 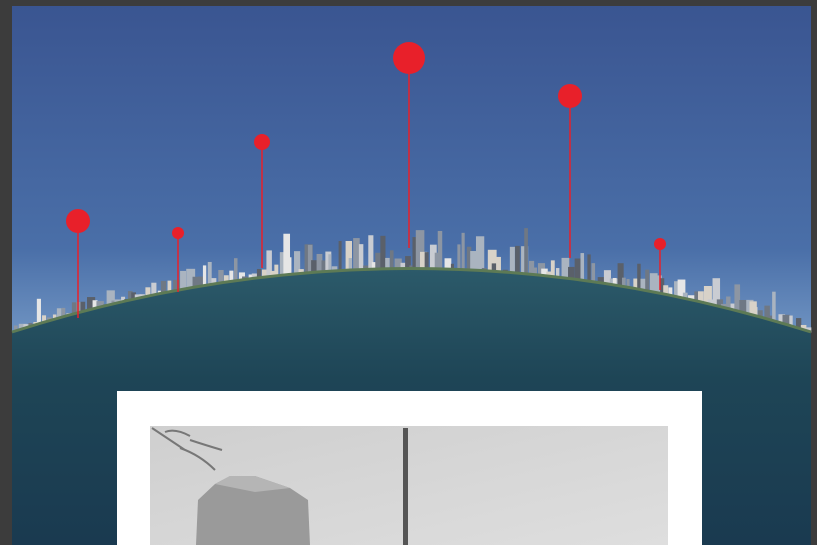 What do you see at coordinates (405, 486) in the screenshot?
I see `photo-antenna` at bounding box center [405, 486].